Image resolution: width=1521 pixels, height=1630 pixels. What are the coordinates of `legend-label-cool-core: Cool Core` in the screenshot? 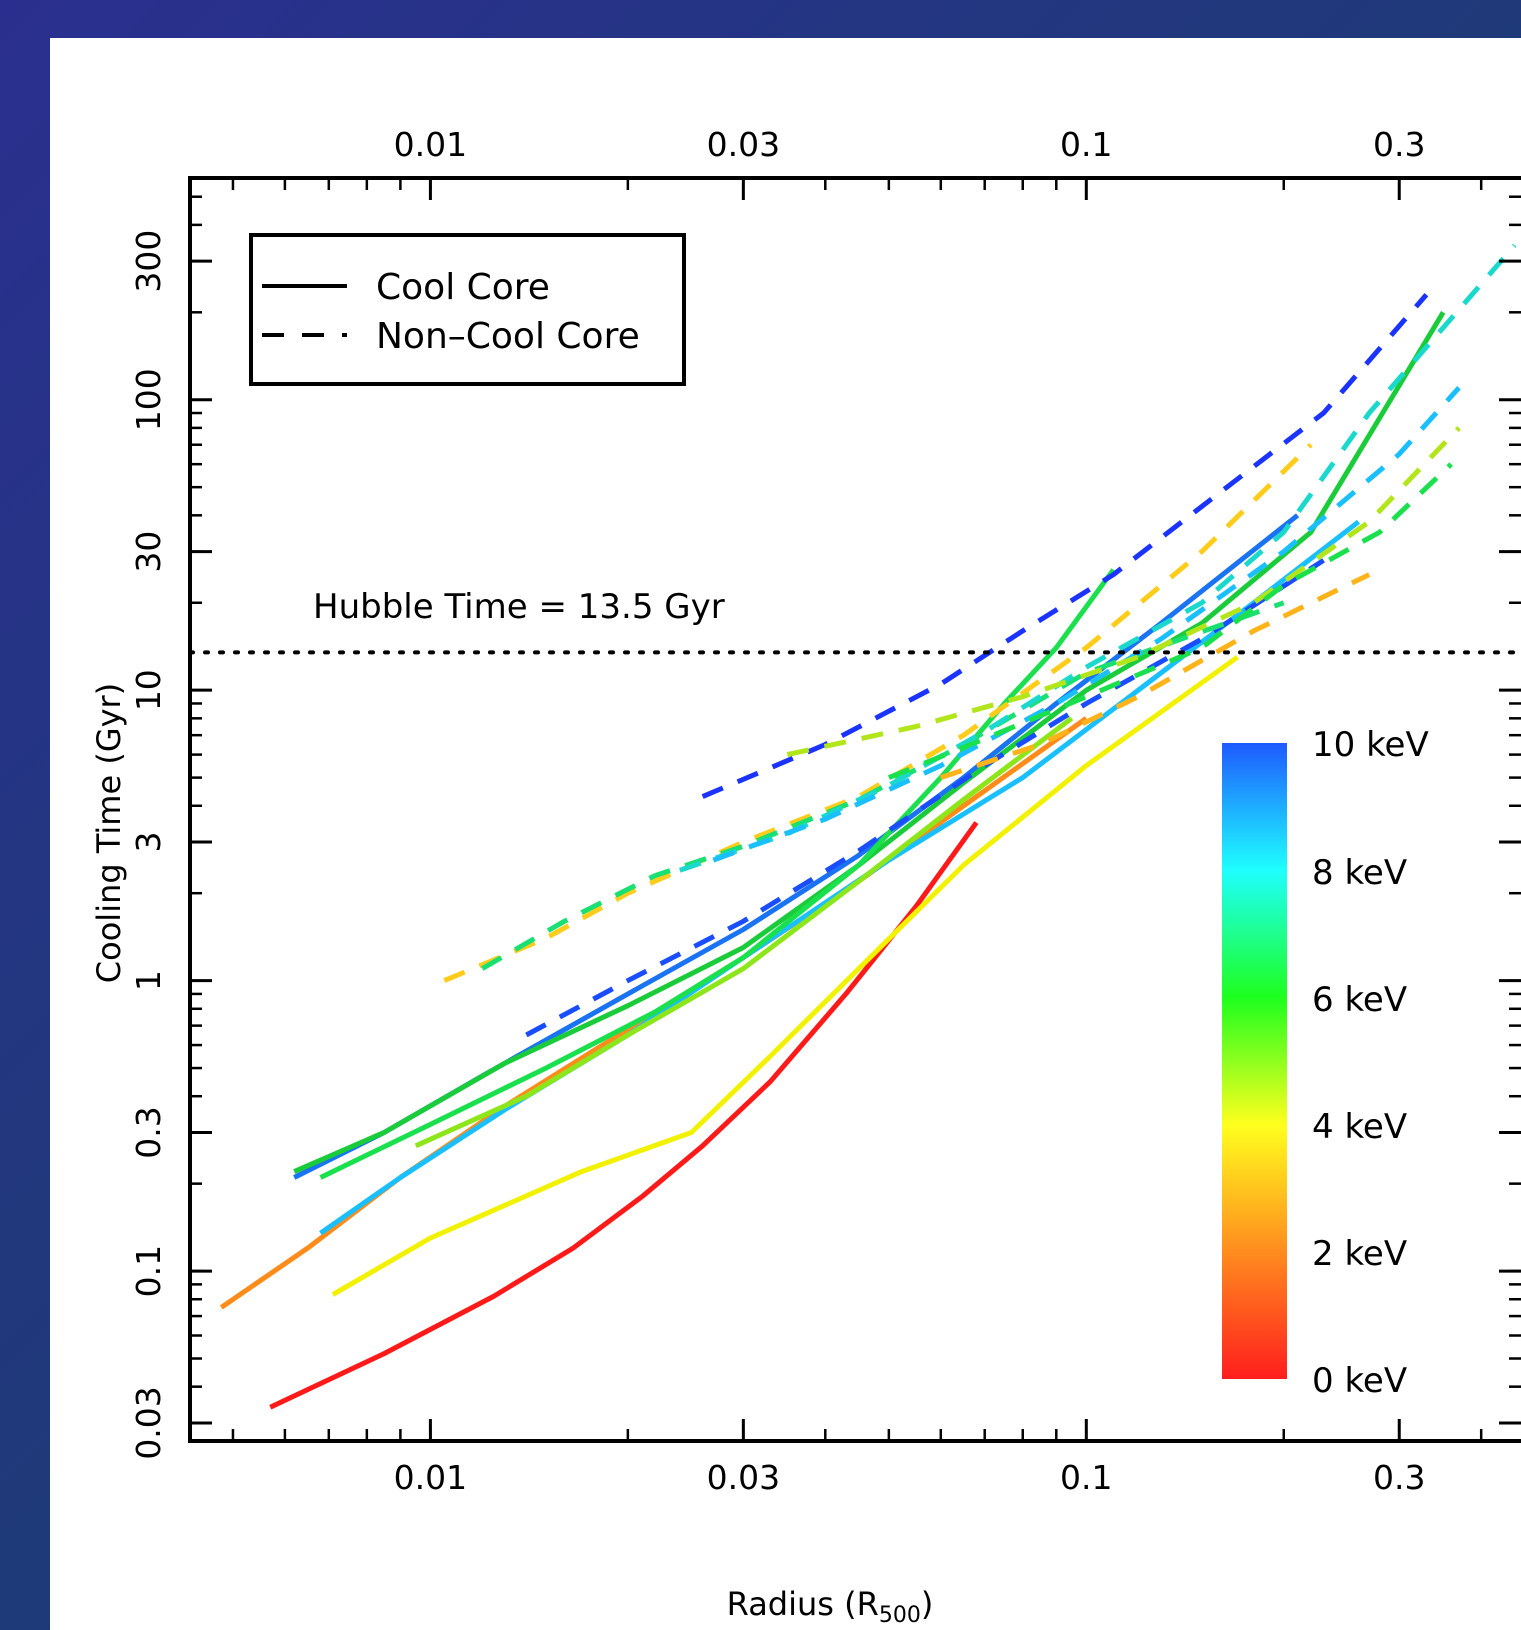 It's located at (463, 287).